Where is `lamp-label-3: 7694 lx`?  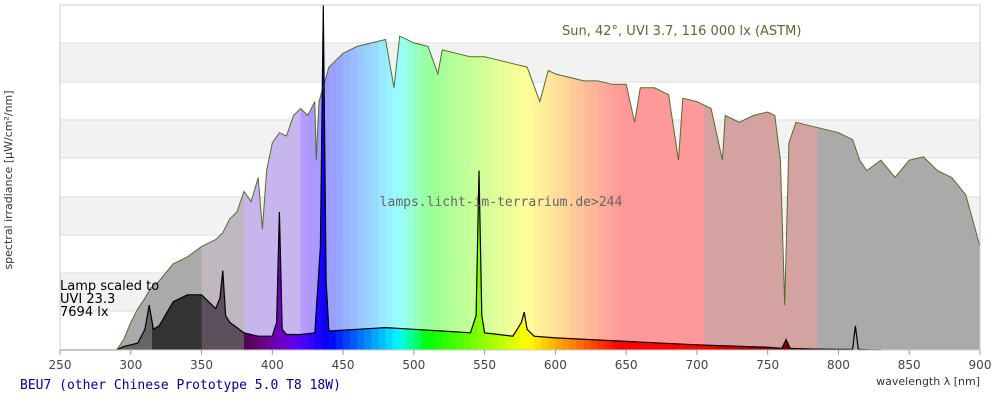 lamp-label-3: 7694 lx is located at coordinates (84, 312).